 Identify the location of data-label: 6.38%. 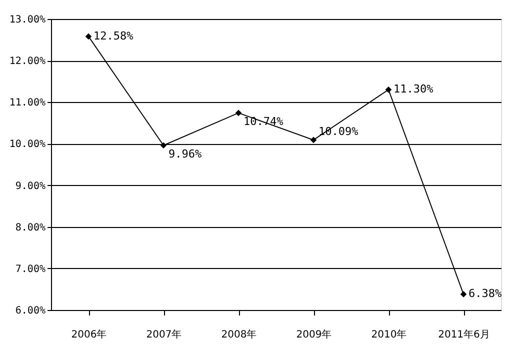
(485, 293).